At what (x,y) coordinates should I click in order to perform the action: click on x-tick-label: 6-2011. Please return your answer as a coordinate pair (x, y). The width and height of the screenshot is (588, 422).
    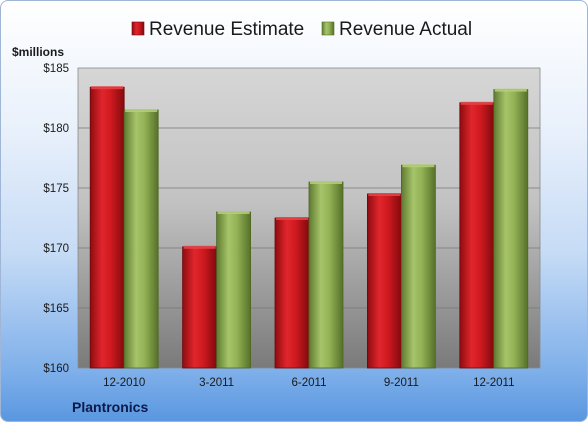
    Looking at the image, I should click on (309, 383).